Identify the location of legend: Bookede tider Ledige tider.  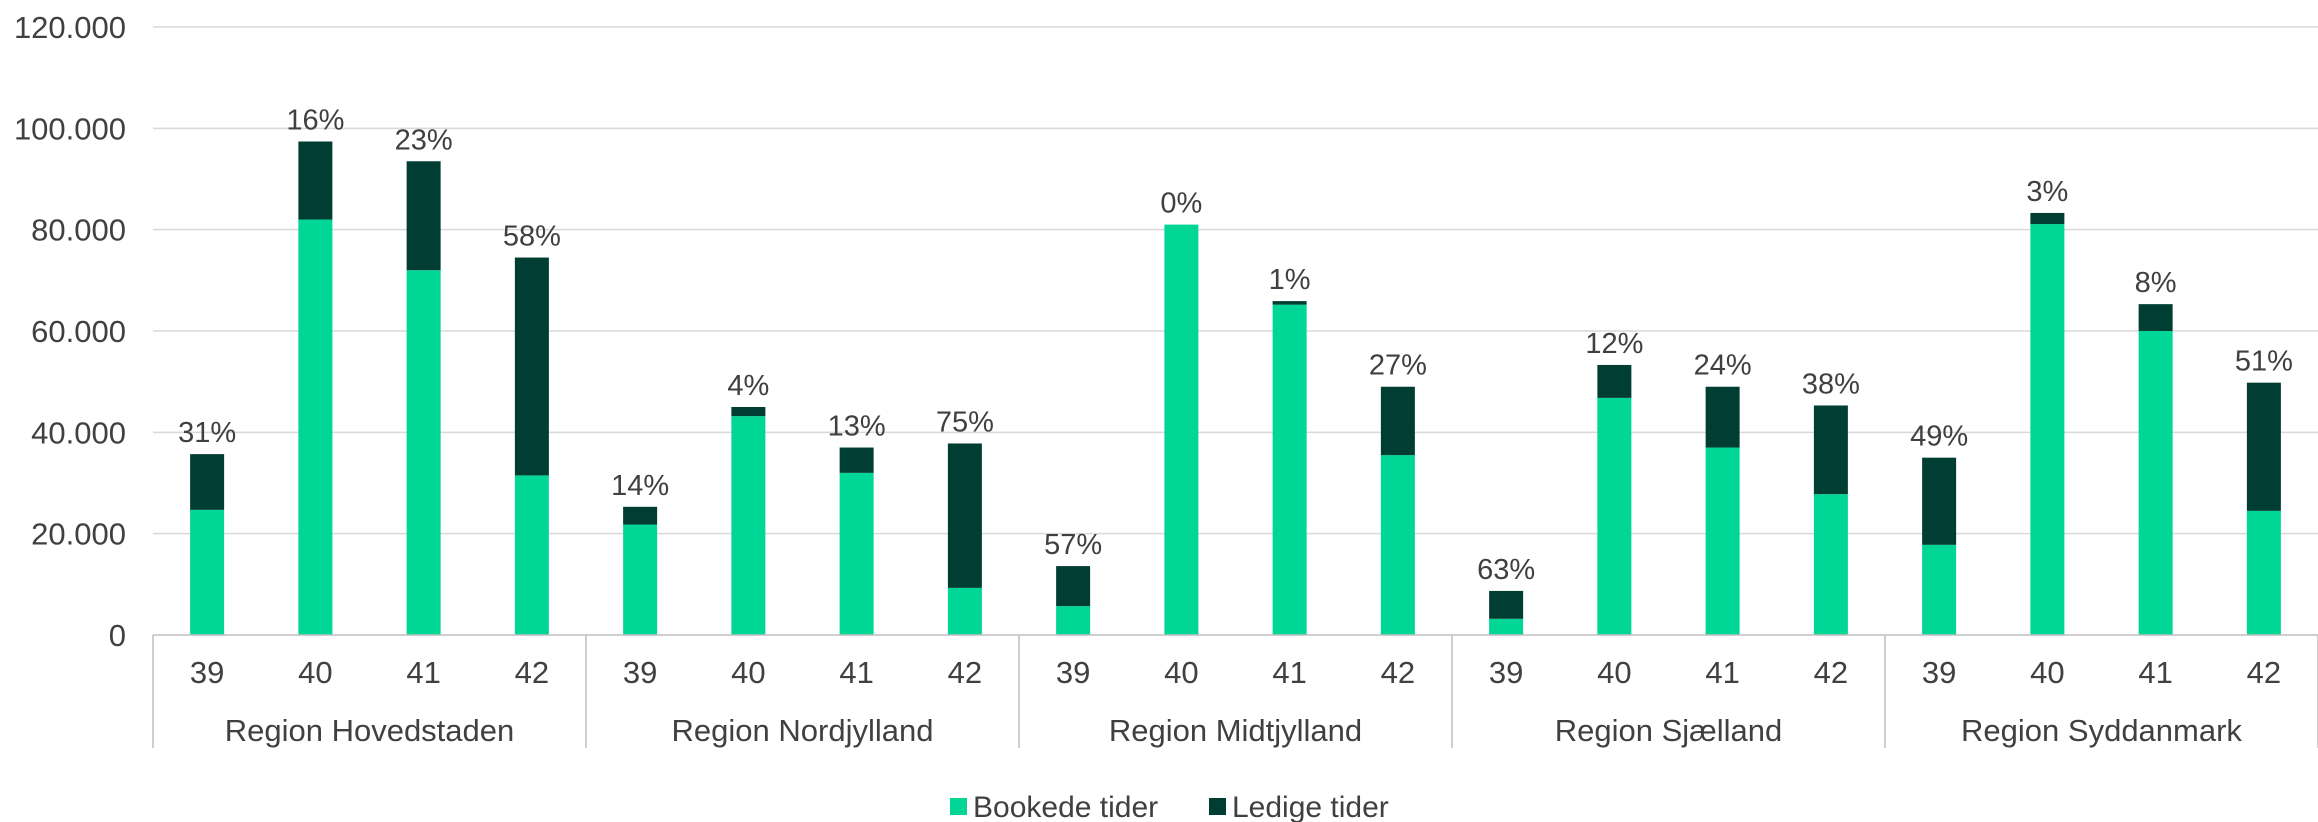
(1169, 806).